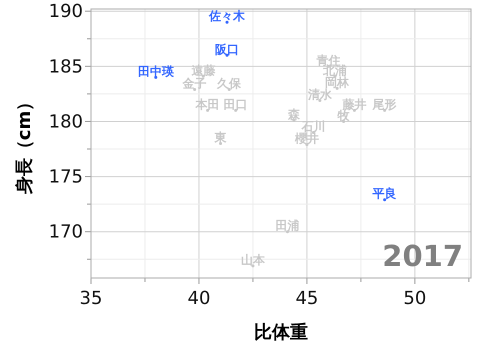 The height and width of the screenshot is (357, 486). Describe the element at coordinates (65, 232) in the screenshot. I see `y-tick-label: 170` at that location.